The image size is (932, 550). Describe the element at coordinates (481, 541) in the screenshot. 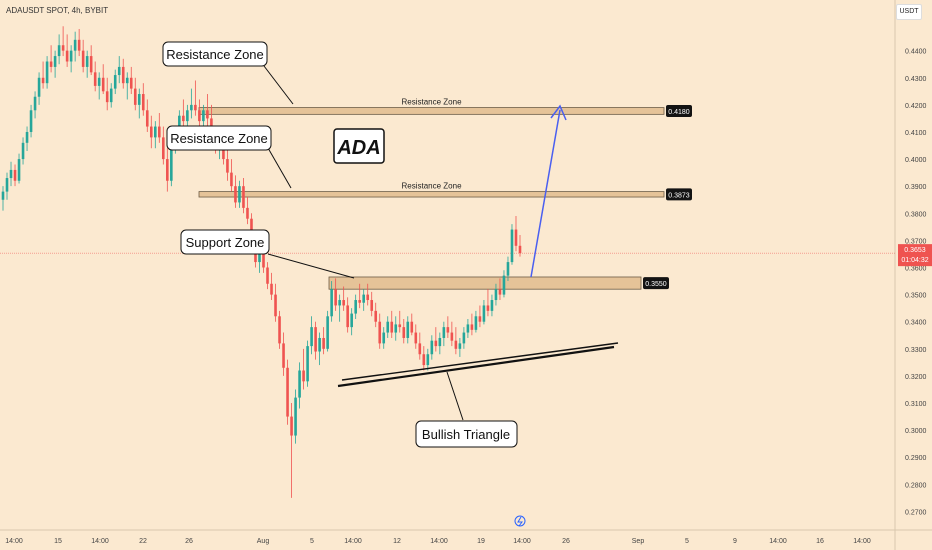

I see `x-tick-label: 19` at that location.